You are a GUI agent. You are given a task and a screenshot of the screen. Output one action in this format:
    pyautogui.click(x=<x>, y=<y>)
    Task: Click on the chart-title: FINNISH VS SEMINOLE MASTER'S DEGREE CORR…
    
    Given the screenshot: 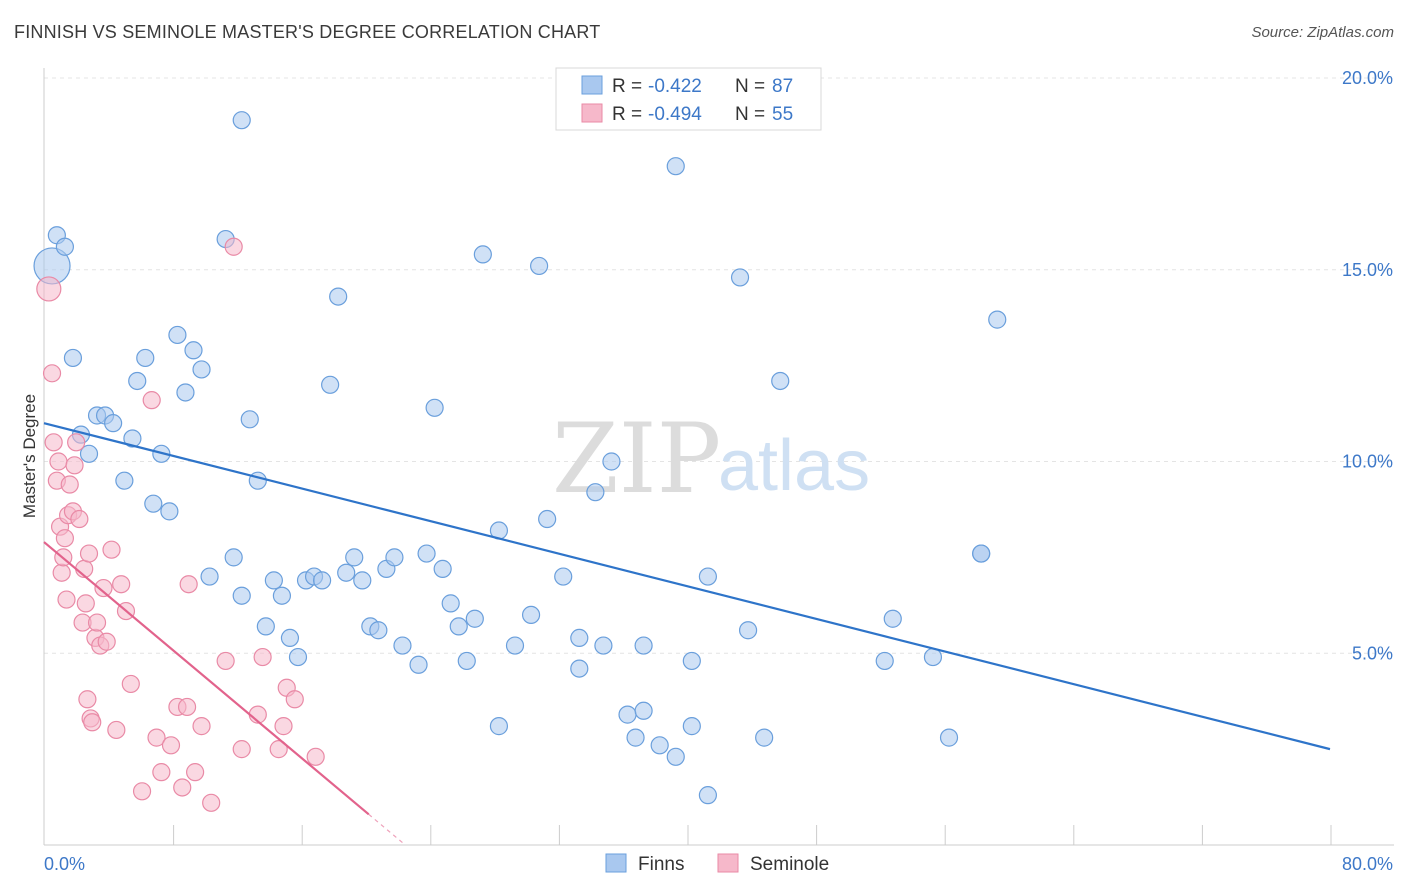 What is the action you would take?
    pyautogui.click(x=307, y=32)
    